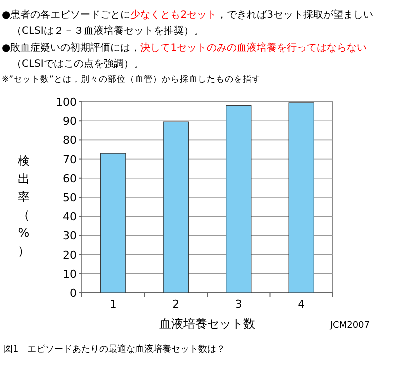  Describe the element at coordinates (349, 326) in the screenshot. I see `text: JCM2007` at that location.